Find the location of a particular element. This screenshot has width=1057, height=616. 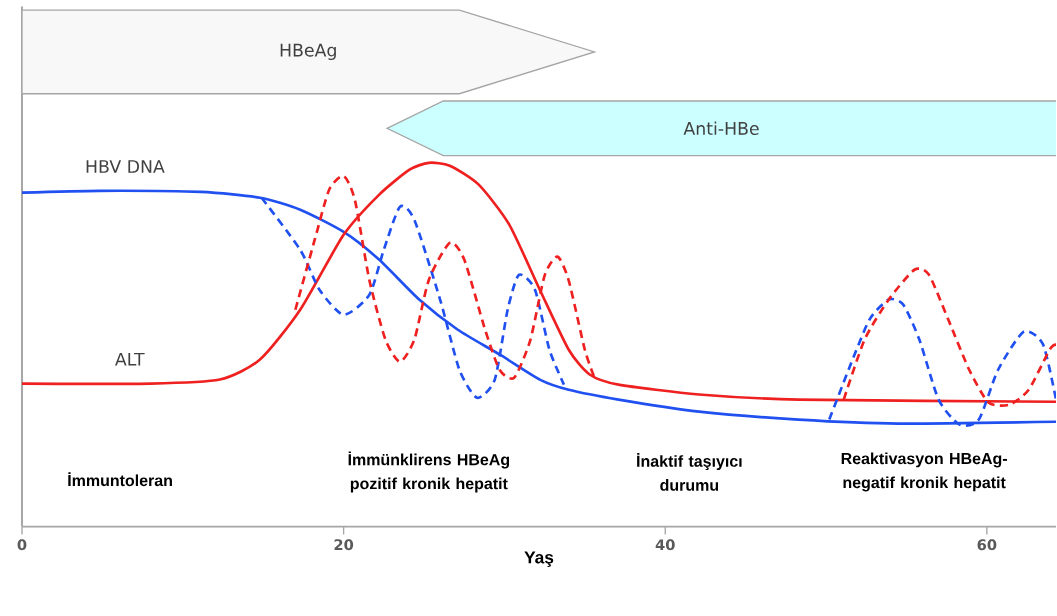

annotation: İmmünklirens HBeAg pozitif kronik hepatit is located at coordinates (429, 472).